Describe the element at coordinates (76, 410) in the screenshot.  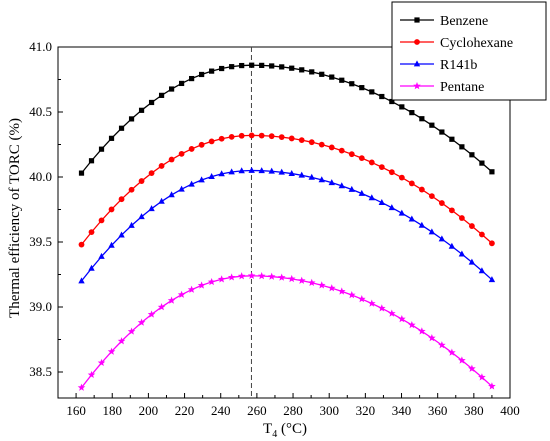
I see `x-tick-label: 160` at that location.